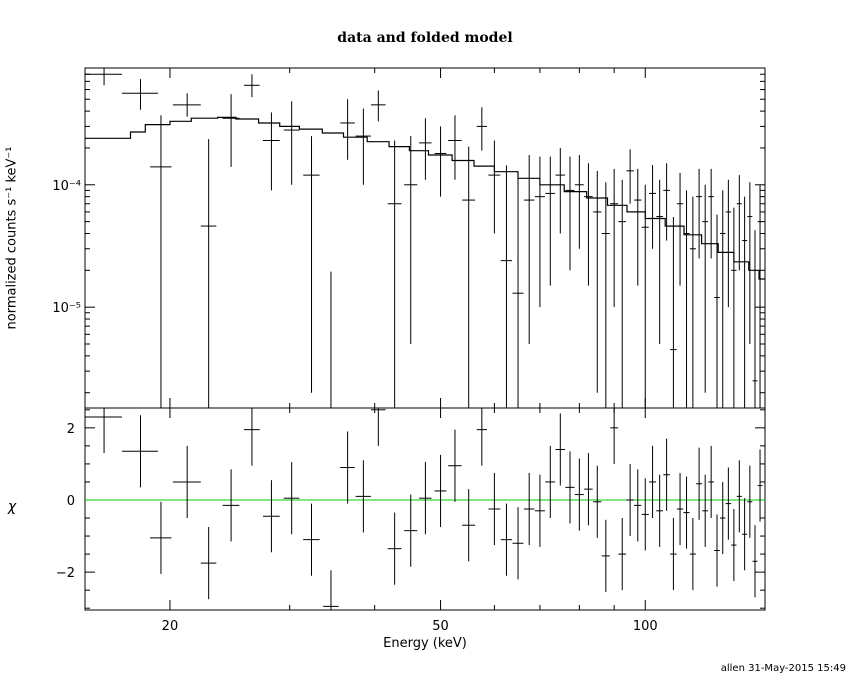  I want to click on footer-stamp: allen 31-May-2015 15:49, so click(783, 668).